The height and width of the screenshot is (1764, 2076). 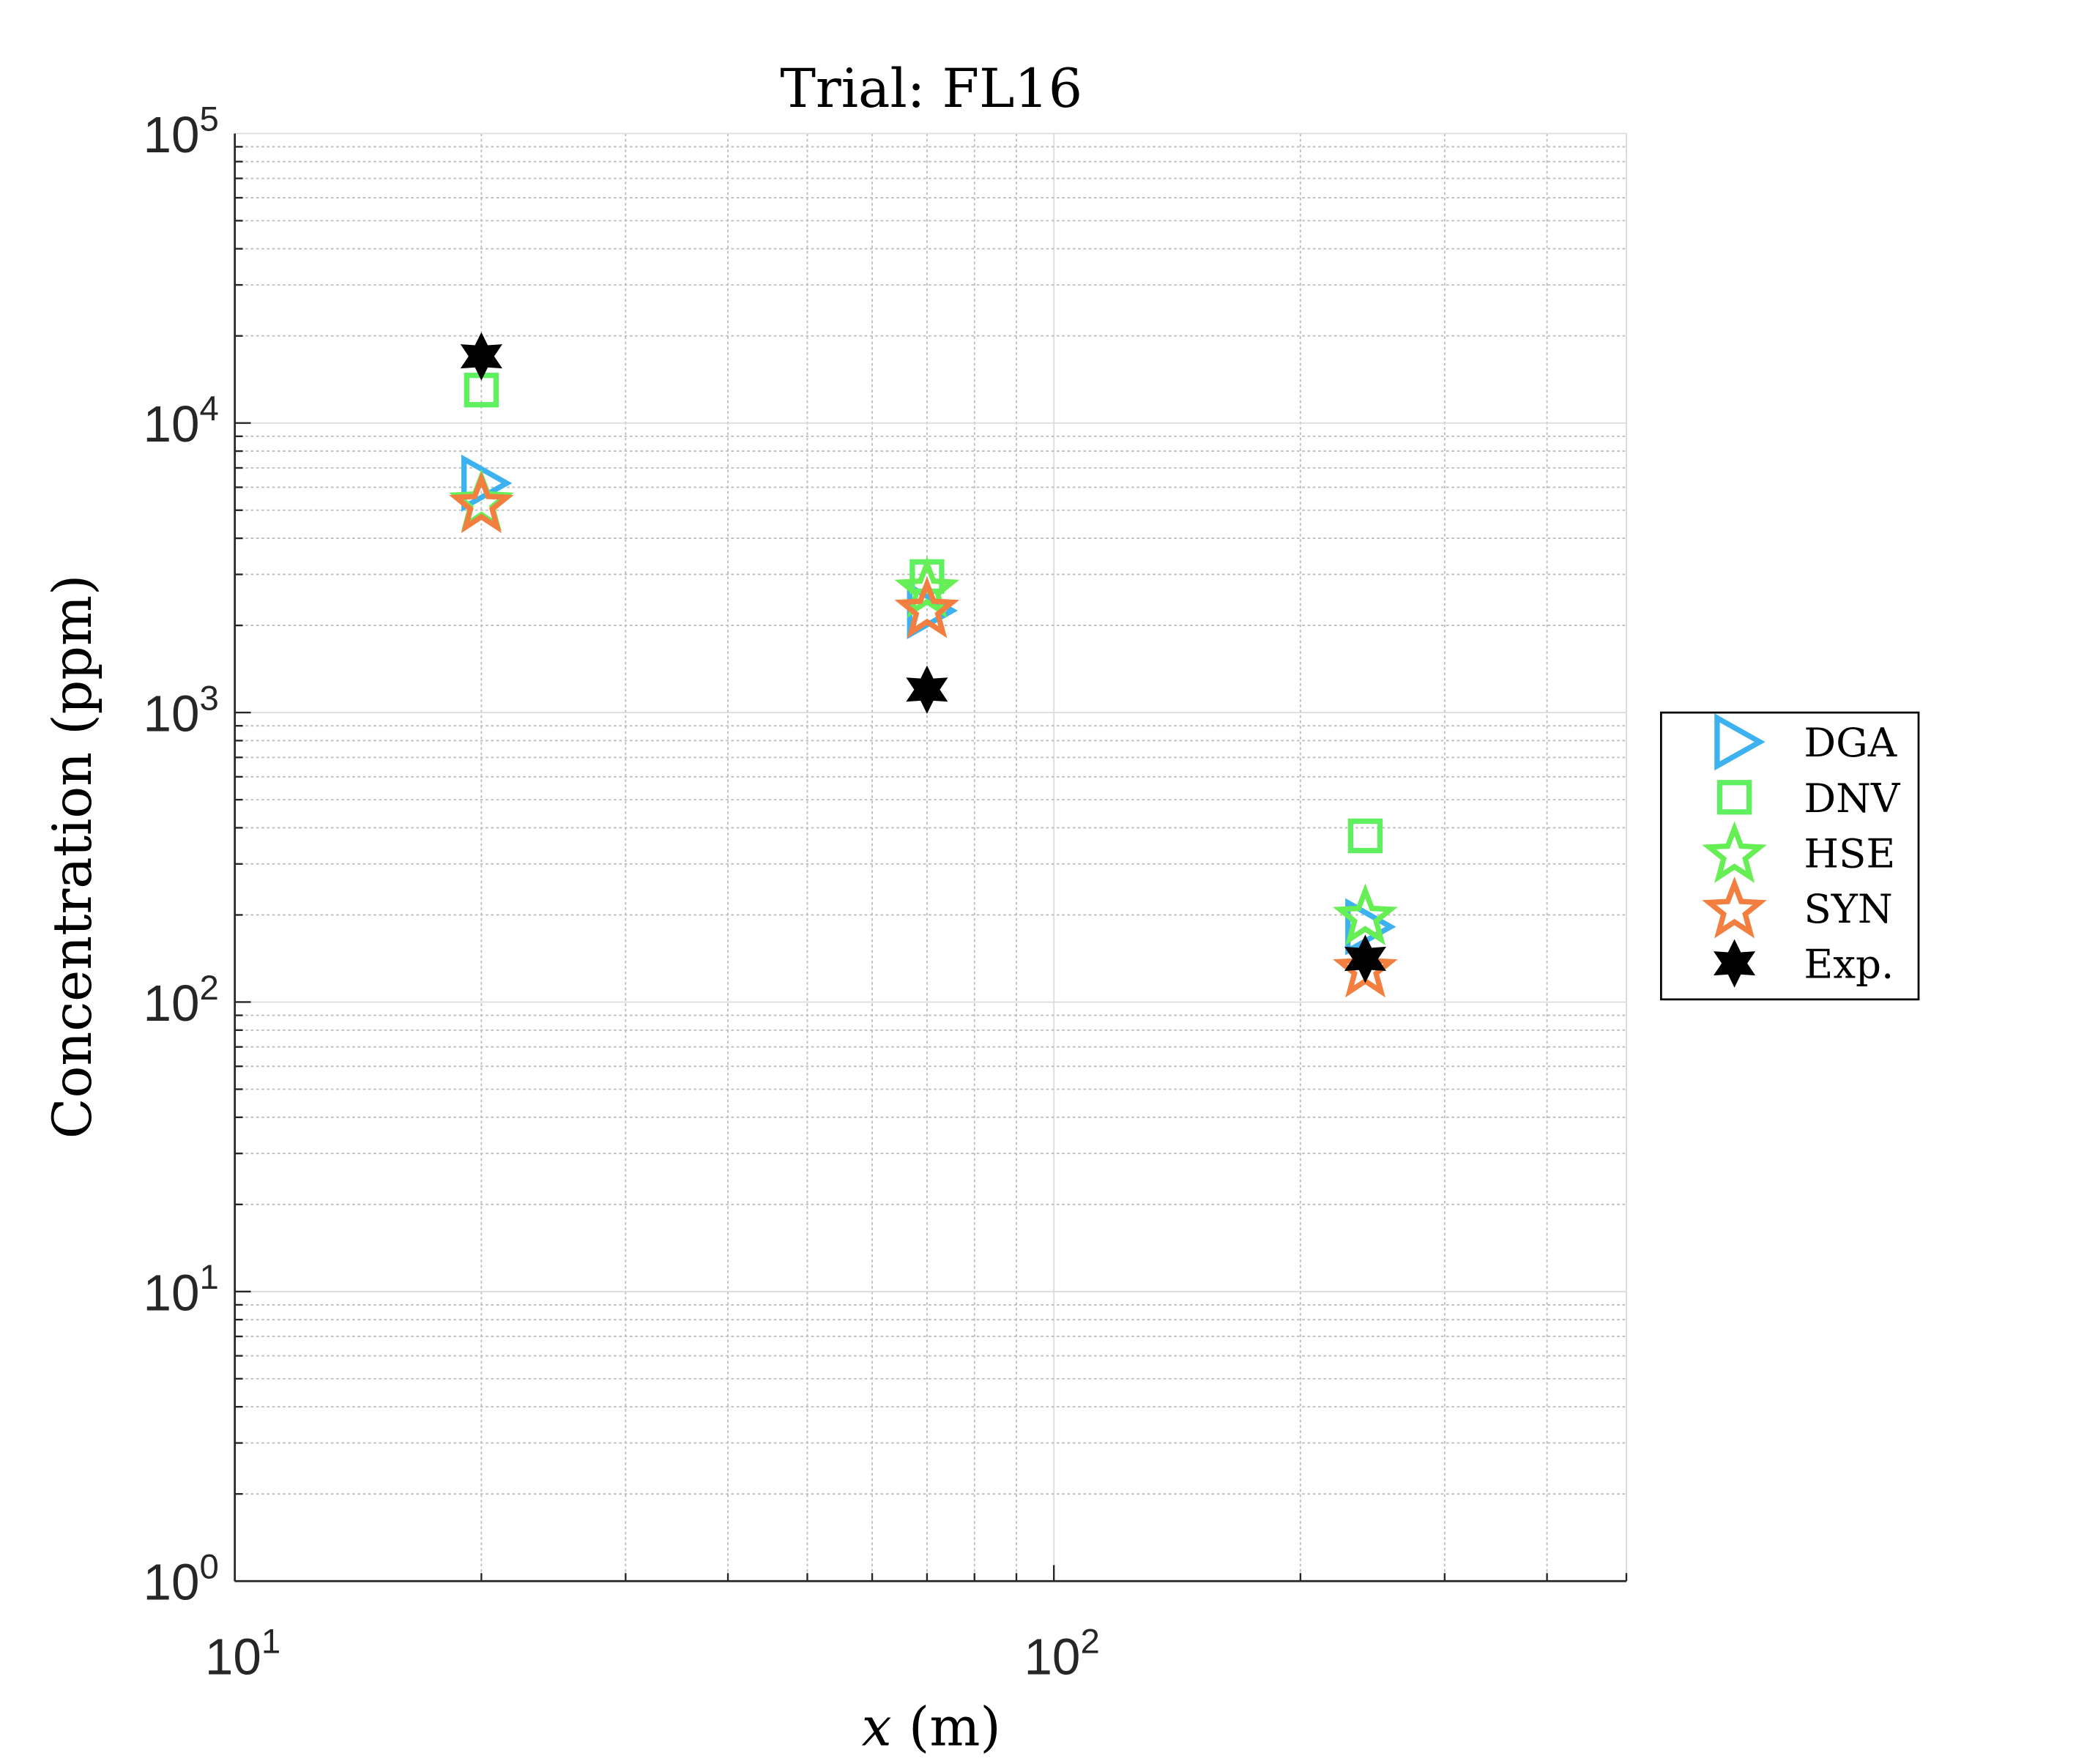 What do you see at coordinates (180, 1289) in the screenshot?
I see `y-tick-label: 10¹` at bounding box center [180, 1289].